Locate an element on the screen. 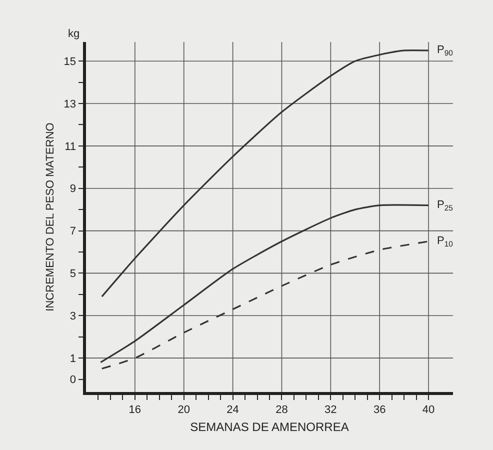 This screenshot has width=493, height=450. y-tick-label: 13 is located at coordinates (70, 104).